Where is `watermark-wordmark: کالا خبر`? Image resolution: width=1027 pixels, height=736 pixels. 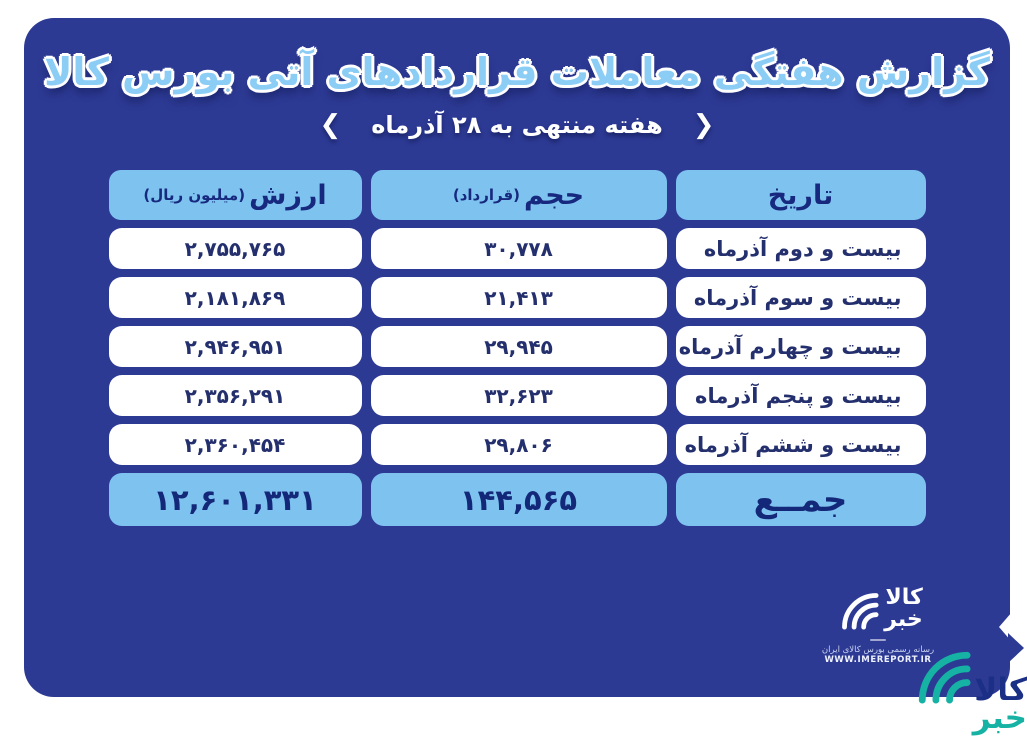 watermark-wordmark: کالا خبر is located at coordinates (999, 704).